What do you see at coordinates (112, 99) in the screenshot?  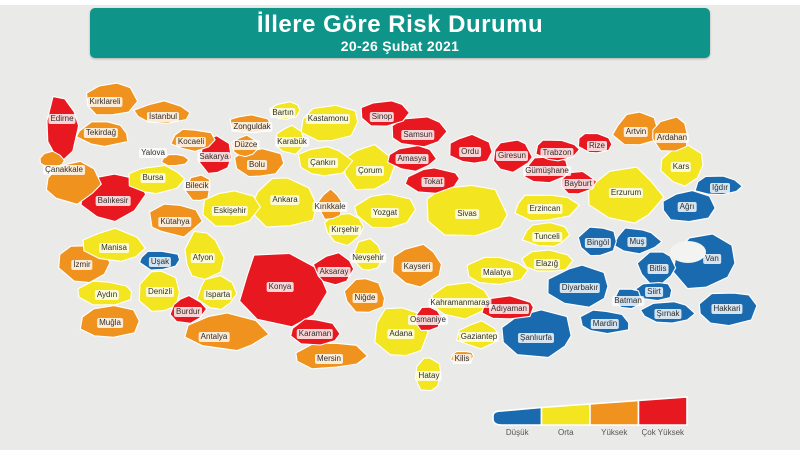 I see `province-shape-Kırklareli` at bounding box center [112, 99].